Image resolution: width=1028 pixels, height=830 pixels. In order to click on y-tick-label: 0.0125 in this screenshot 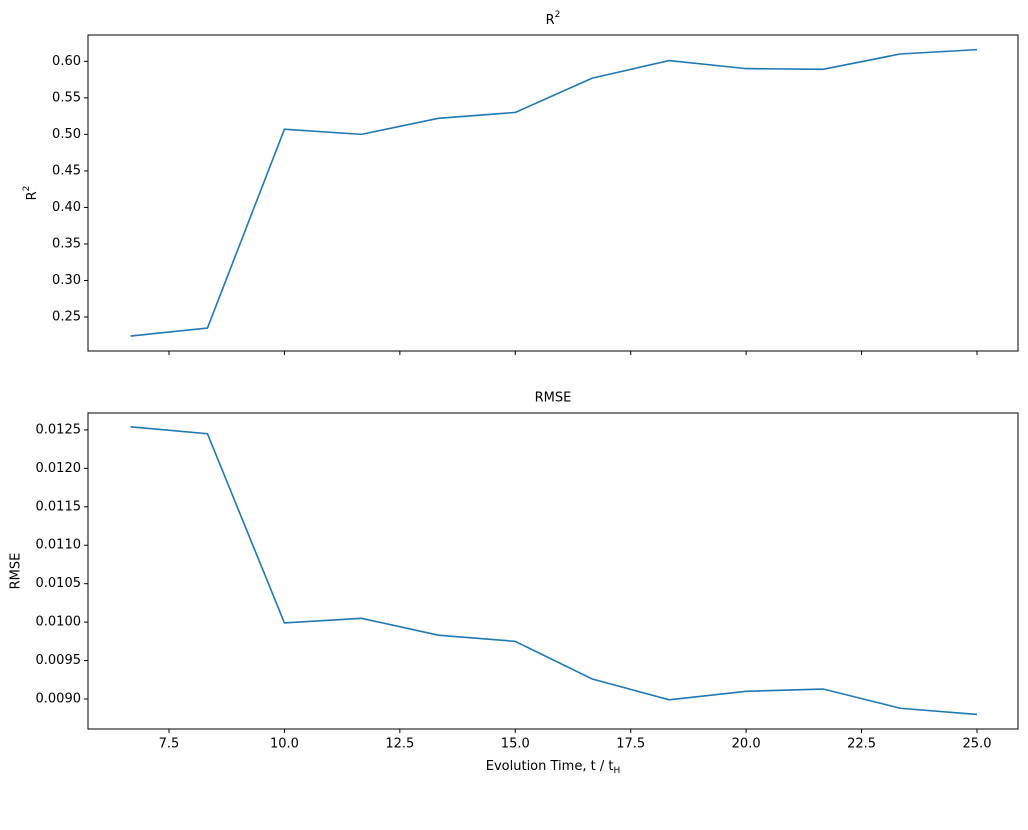, I will do `click(59, 429)`.